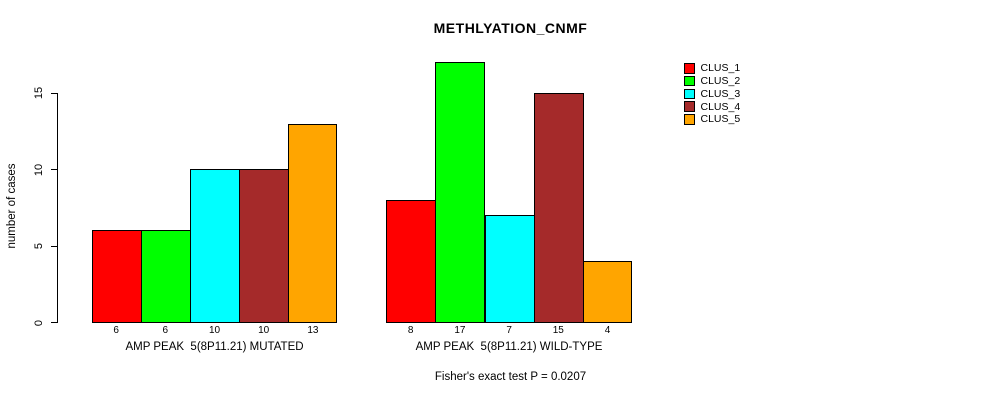 Image resolution: width=990 pixels, height=400 pixels. What do you see at coordinates (39, 93) in the screenshot?
I see `y-axis-tick-label: 15` at bounding box center [39, 93].